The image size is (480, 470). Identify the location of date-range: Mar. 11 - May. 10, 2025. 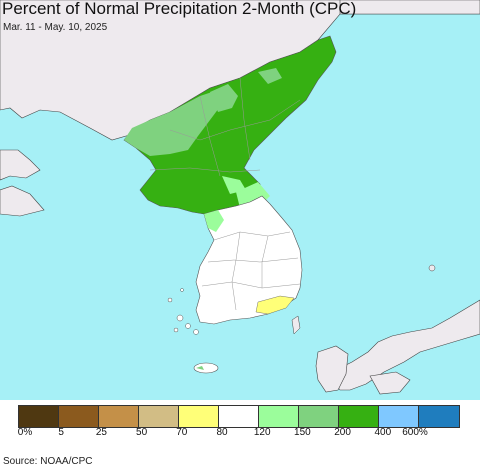
(55, 27).